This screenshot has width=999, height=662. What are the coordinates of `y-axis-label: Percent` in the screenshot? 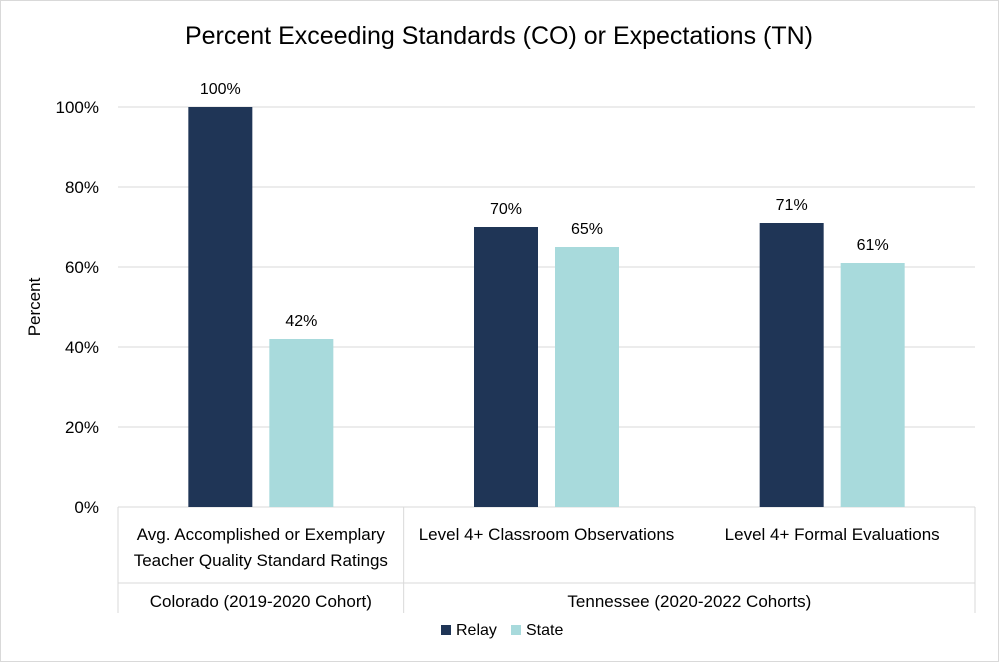 It's located at (34, 306).